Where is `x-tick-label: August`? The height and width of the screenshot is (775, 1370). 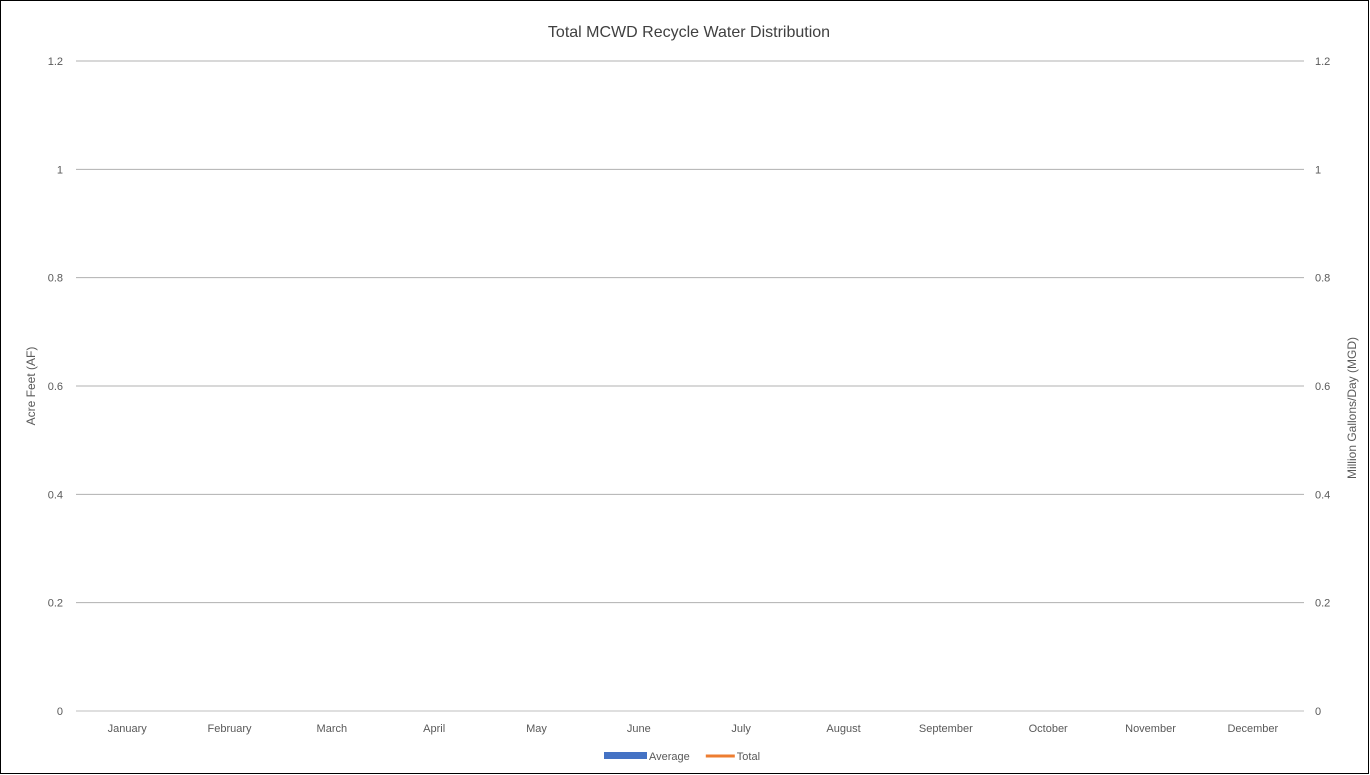 x-tick-label: August is located at coordinates (843, 729).